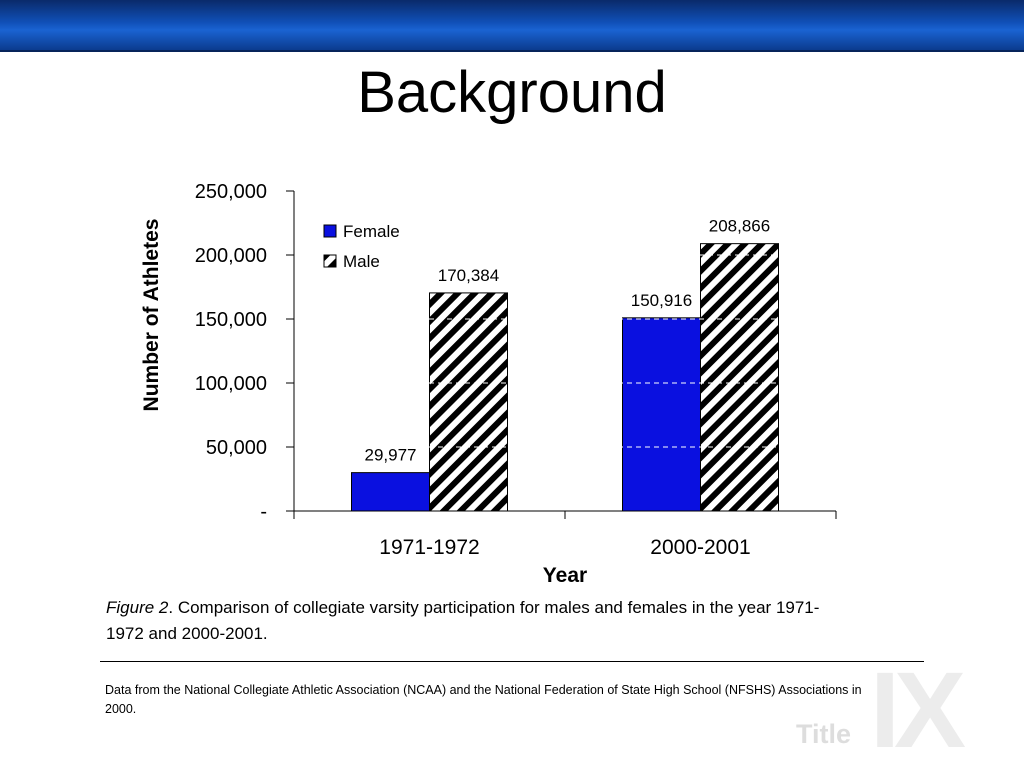  Describe the element at coordinates (236, 448) in the screenshot. I see `y-tick-label-1: 50,000` at that location.